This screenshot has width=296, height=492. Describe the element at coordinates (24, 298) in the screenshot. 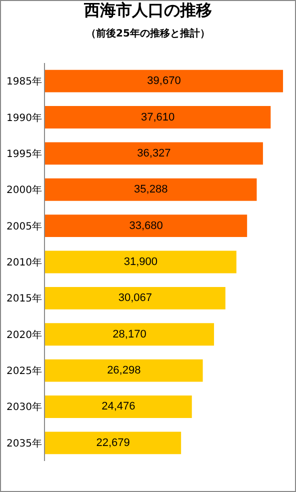

I see `y-tick-label: 2015年` at that location.